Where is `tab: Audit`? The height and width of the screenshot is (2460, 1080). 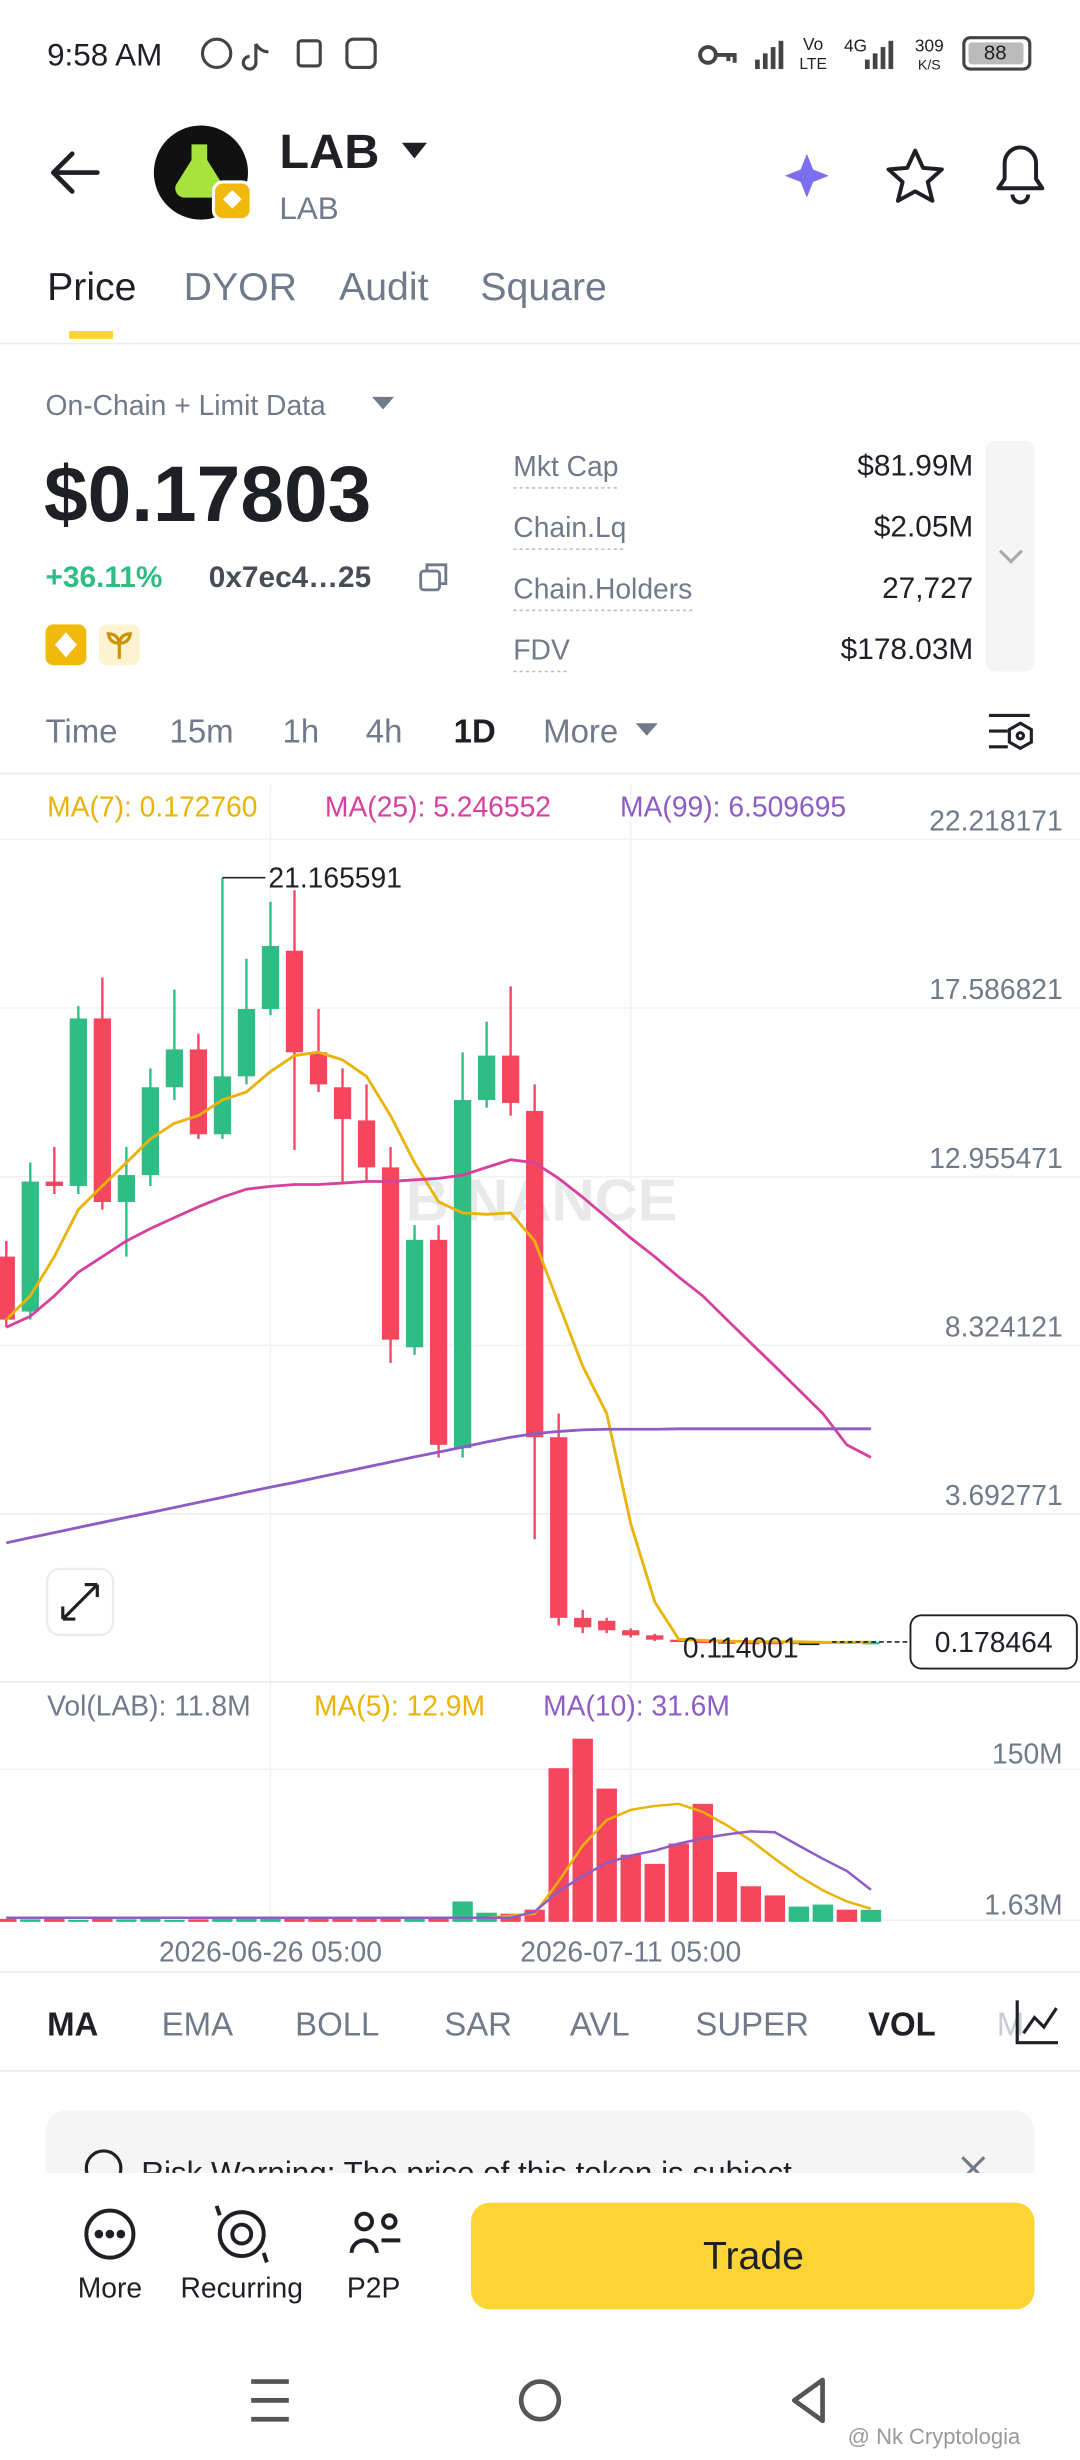 tab: Audit is located at coordinates (384, 287).